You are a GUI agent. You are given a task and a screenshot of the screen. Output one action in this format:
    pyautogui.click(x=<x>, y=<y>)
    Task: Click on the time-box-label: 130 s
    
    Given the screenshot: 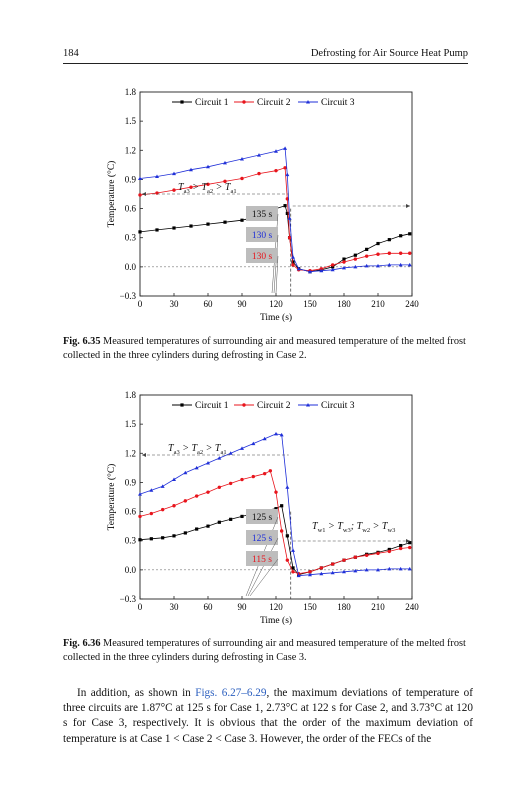 What is the action you would take?
    pyautogui.click(x=262, y=236)
    